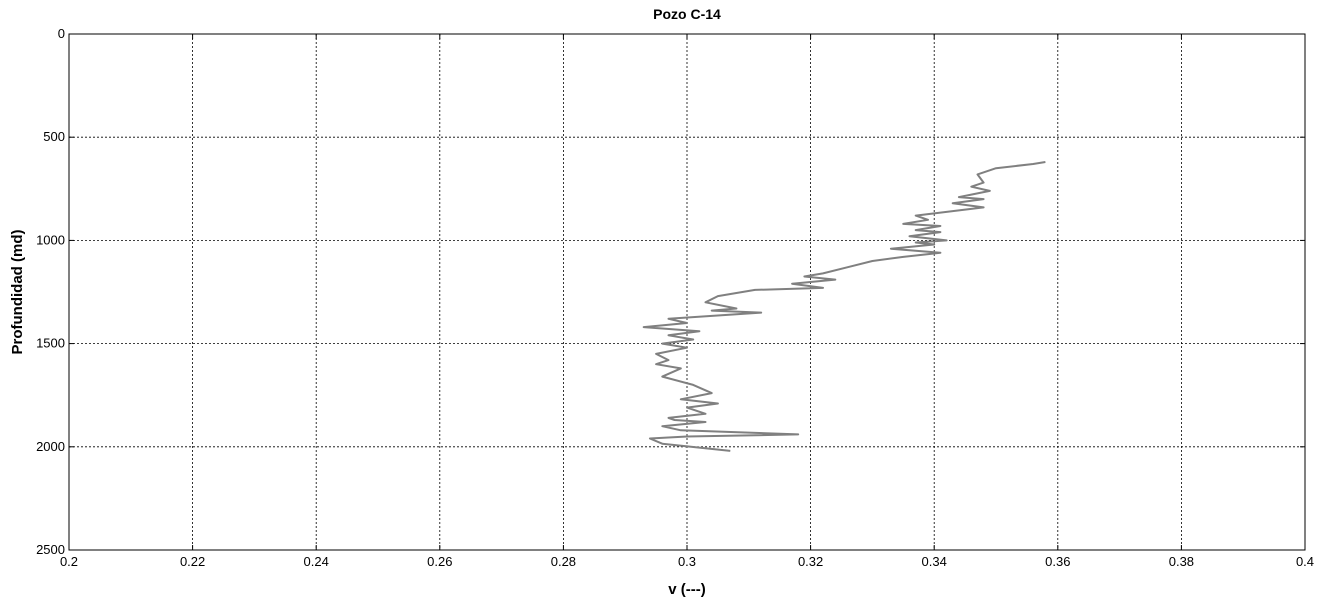 Image resolution: width=1323 pixels, height=602 pixels. What do you see at coordinates (316, 561) in the screenshot?
I see `x-tick-label: 0.24` at bounding box center [316, 561].